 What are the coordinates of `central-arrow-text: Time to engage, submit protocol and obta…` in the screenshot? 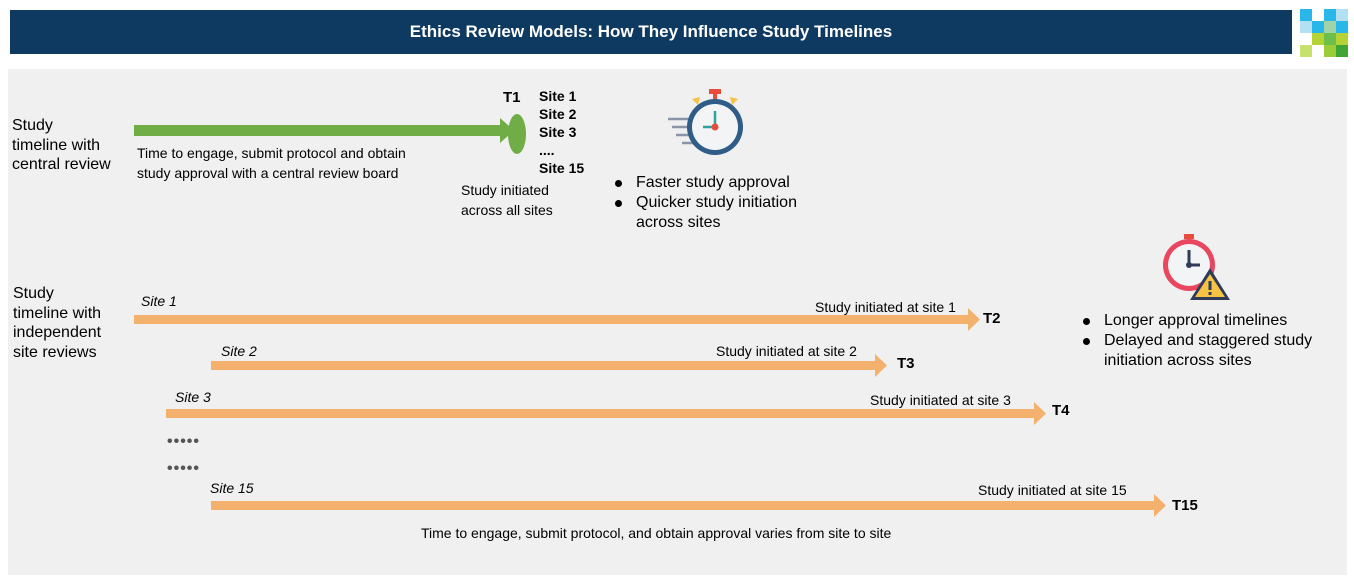 It's located at (271, 163).